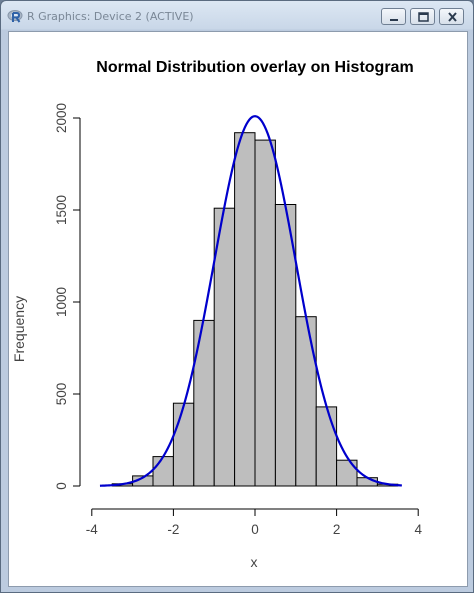 The image size is (474, 593). I want to click on x-tick-label: -2, so click(173, 529).